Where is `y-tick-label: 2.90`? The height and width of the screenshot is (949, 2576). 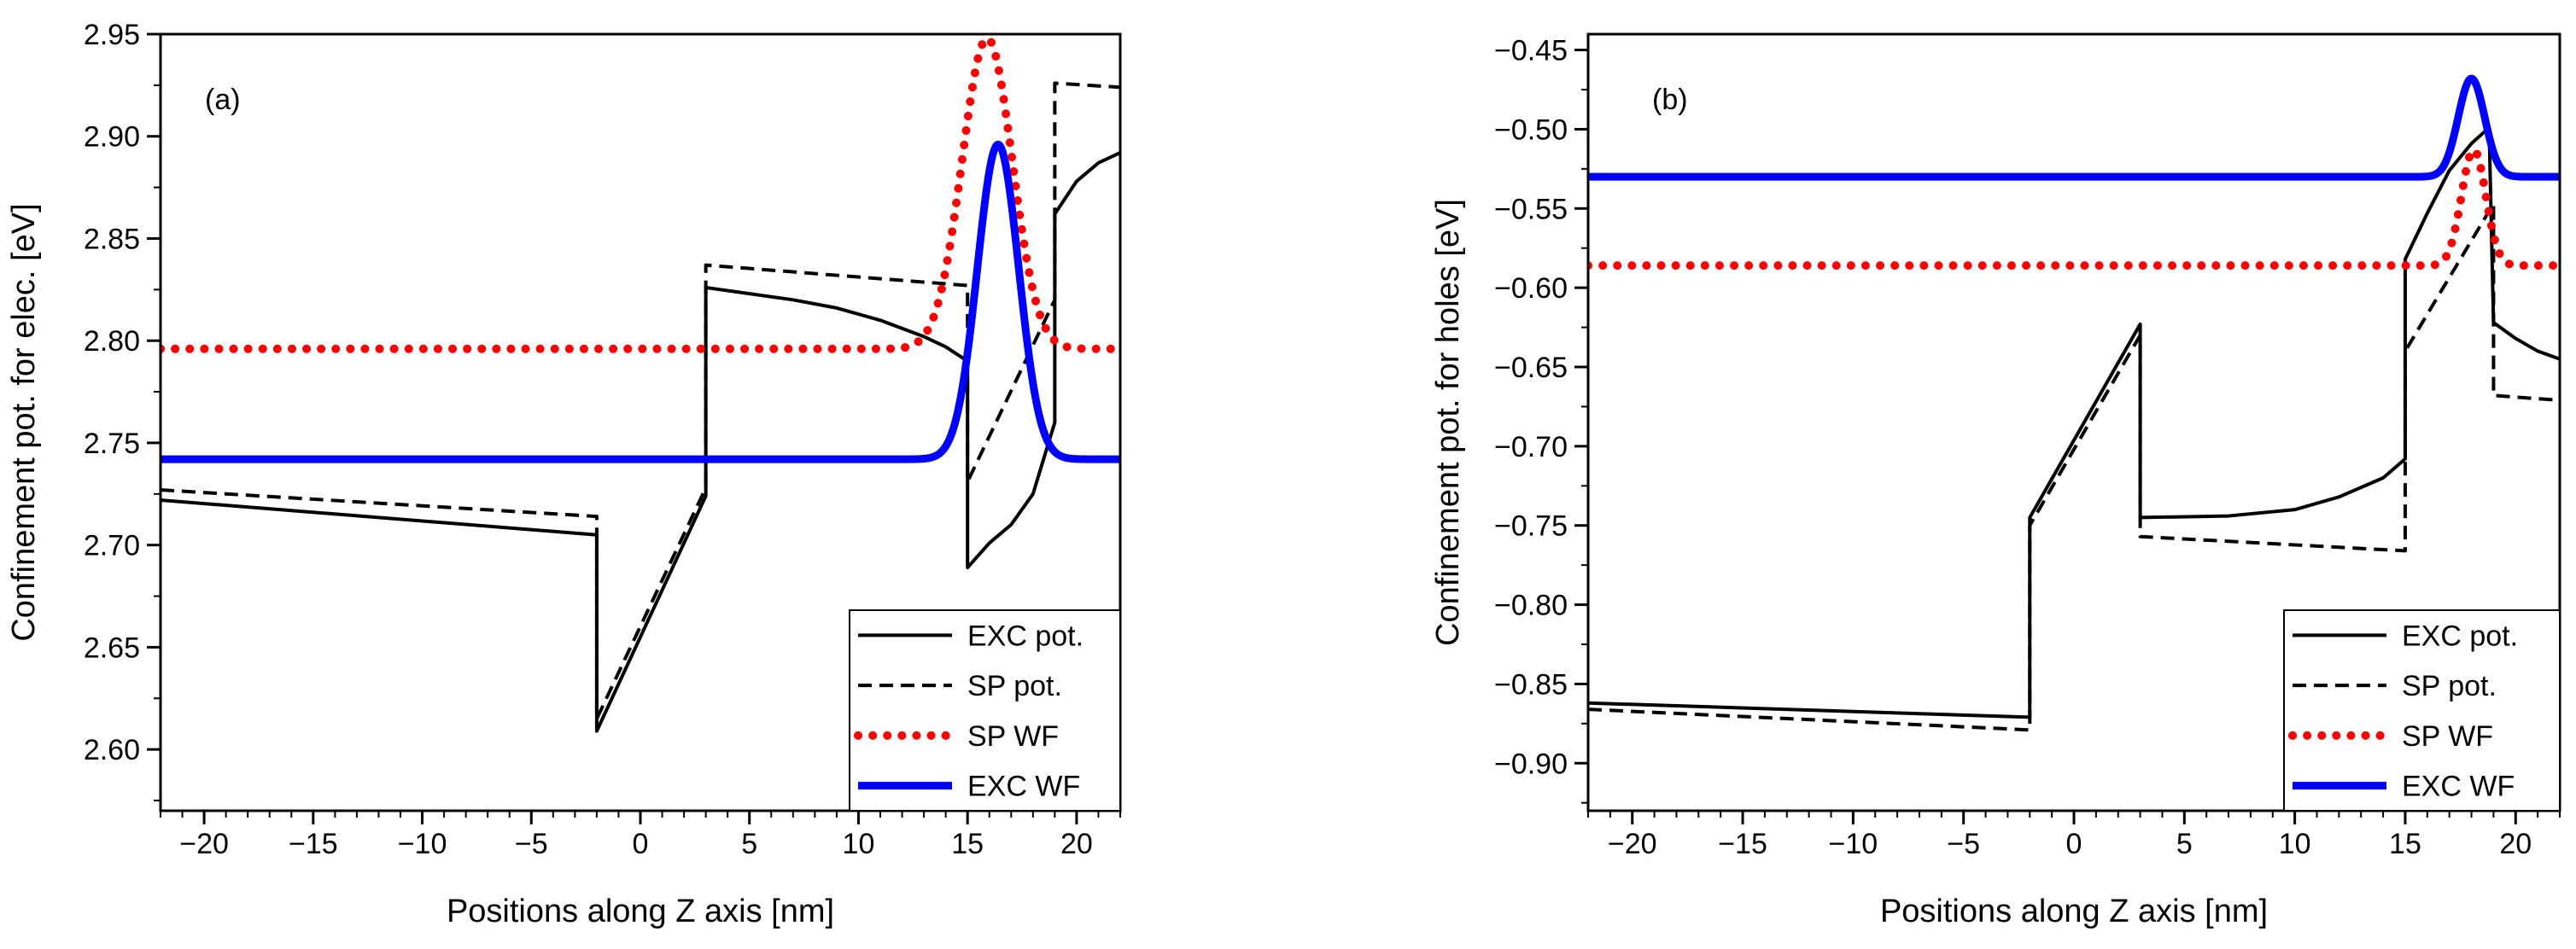
y-tick-label: 2.90 is located at coordinates (112, 137).